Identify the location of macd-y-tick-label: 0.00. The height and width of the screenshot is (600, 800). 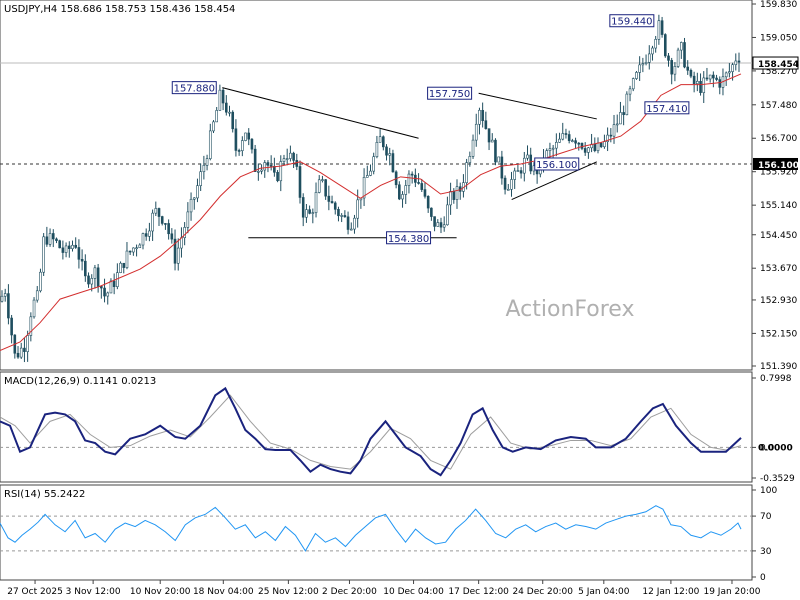
(770, 448).